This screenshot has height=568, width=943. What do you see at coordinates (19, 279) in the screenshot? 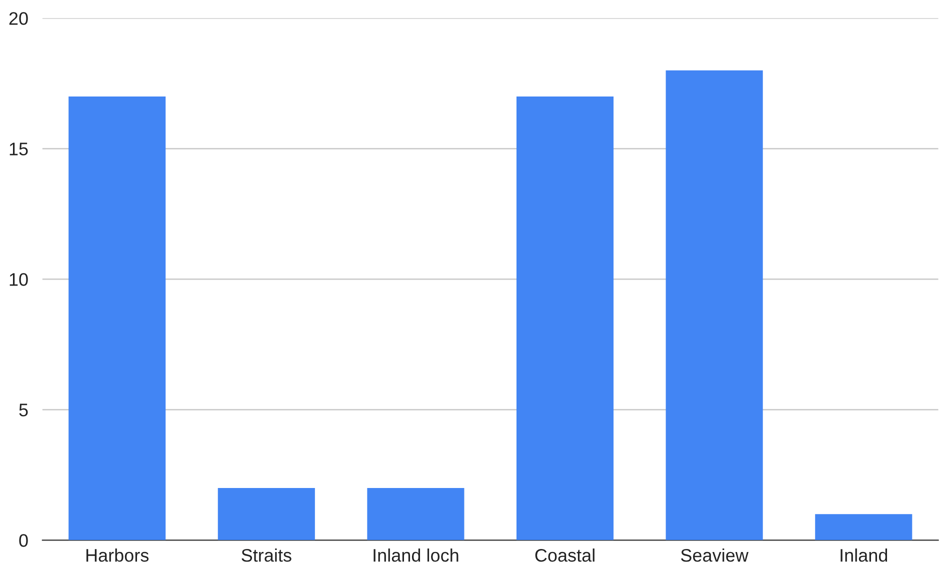
I see `y-tick-label: 10` at bounding box center [19, 279].